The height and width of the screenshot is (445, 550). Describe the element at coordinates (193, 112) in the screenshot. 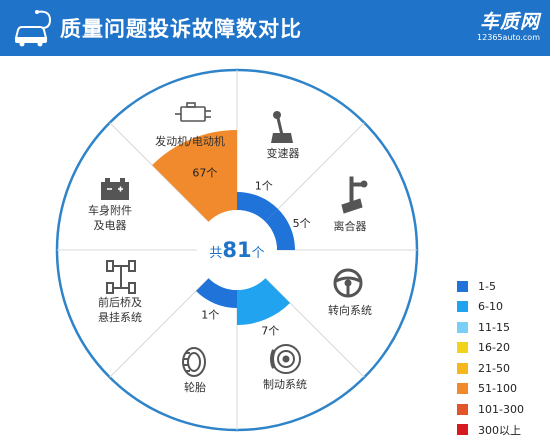

I see `engine-icon` at that location.